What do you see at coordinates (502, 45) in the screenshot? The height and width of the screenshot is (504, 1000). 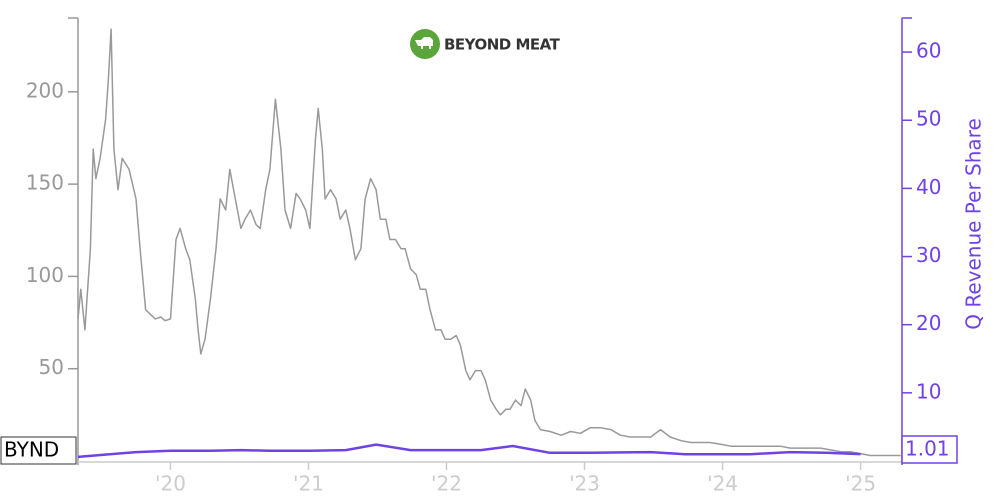 I see `logo-text: BEYOND MEAT` at bounding box center [502, 45].